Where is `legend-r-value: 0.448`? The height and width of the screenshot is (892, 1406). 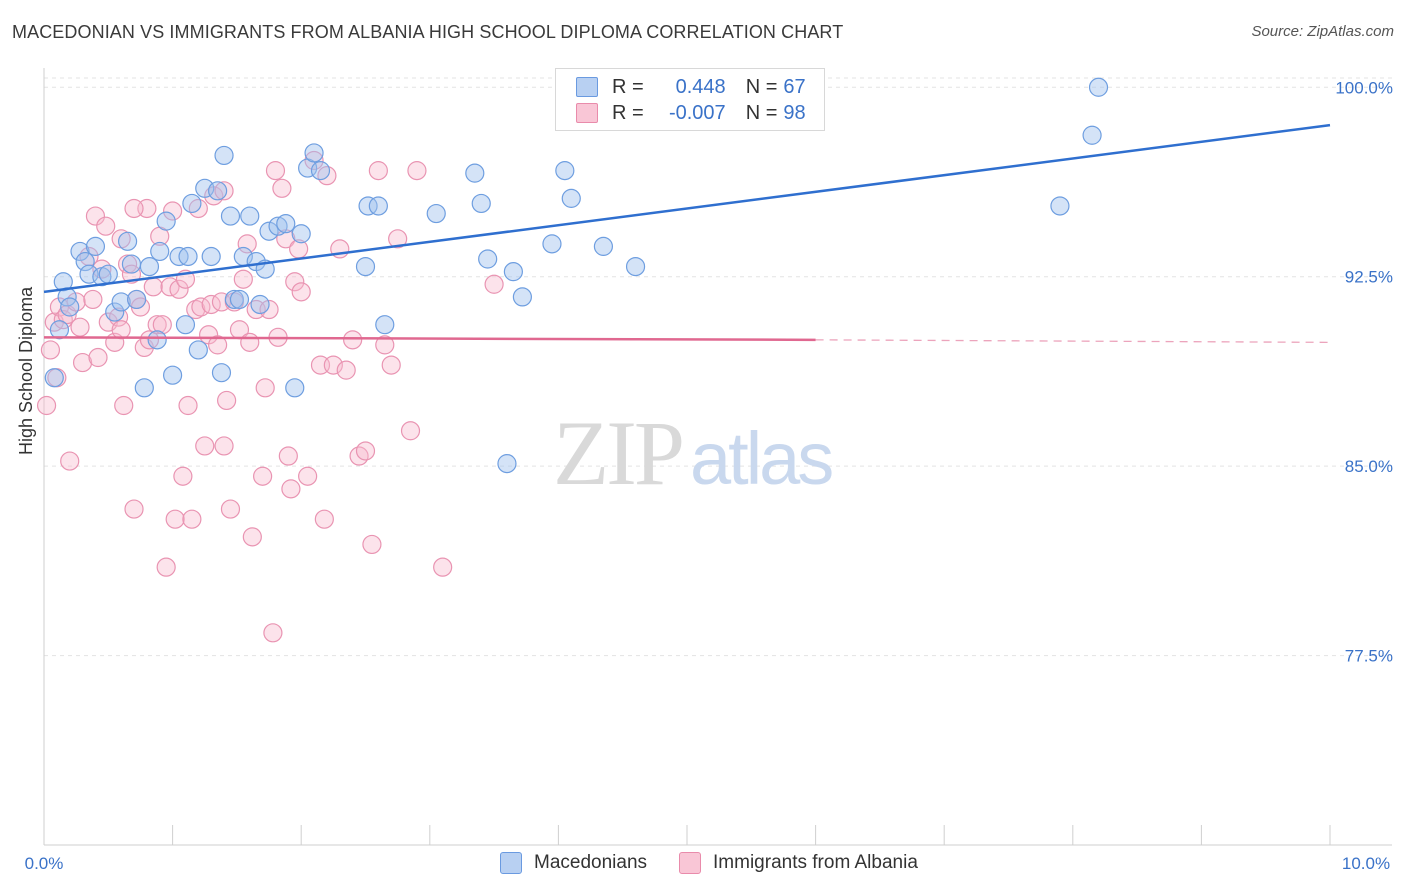 legend-r-value: 0.448 is located at coordinates (700, 86).